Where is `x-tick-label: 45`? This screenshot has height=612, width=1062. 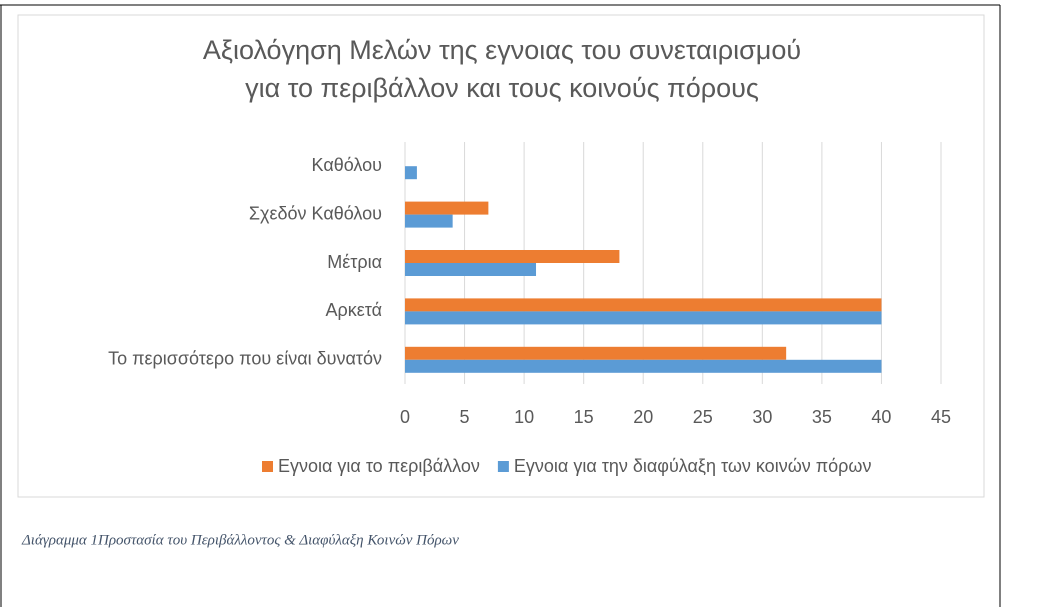
x-tick-label: 45 is located at coordinates (941, 417).